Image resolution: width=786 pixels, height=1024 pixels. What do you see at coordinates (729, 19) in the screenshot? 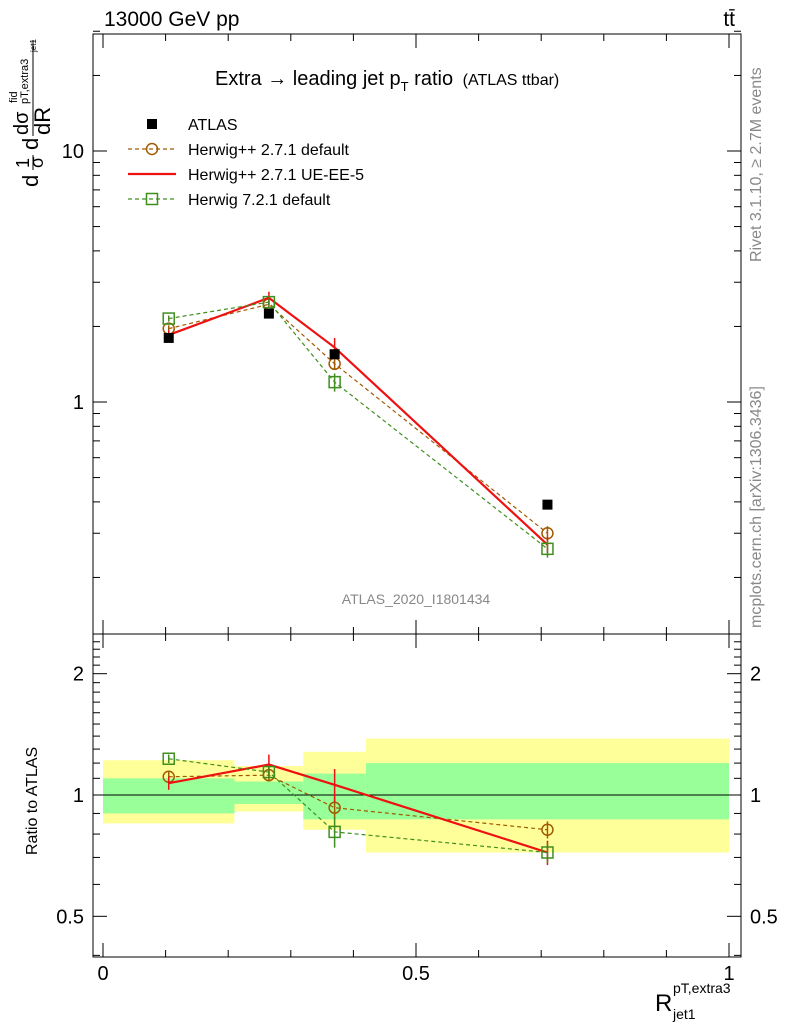
I see `process-label: tt̄` at bounding box center [729, 19].